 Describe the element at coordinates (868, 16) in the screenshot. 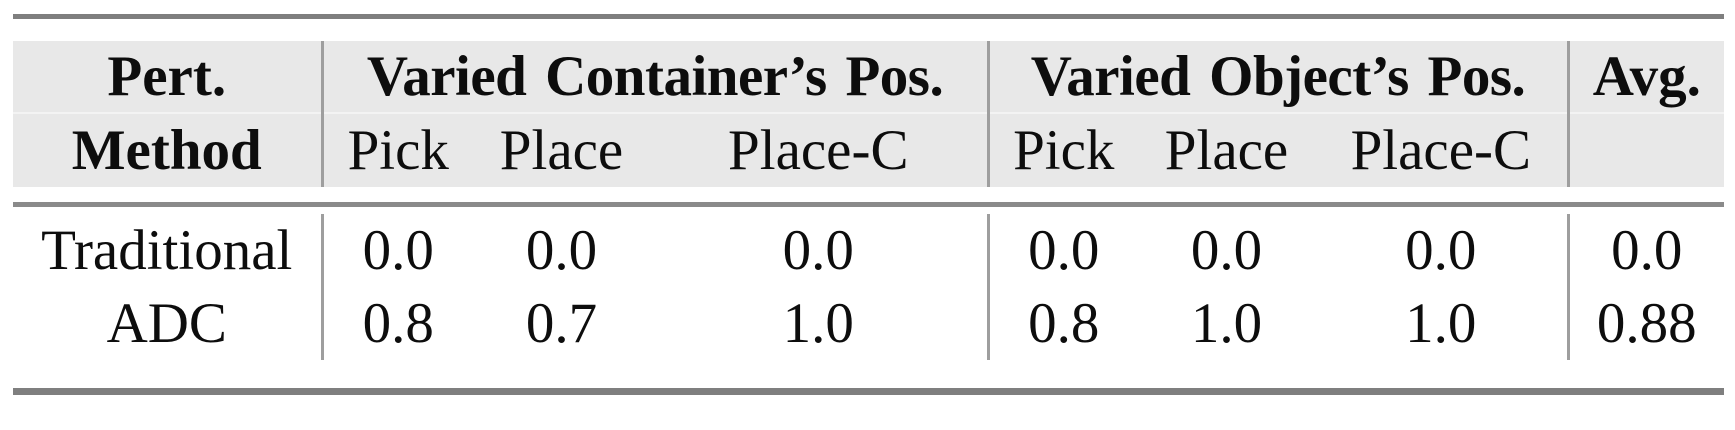

I see `top-rule` at that location.